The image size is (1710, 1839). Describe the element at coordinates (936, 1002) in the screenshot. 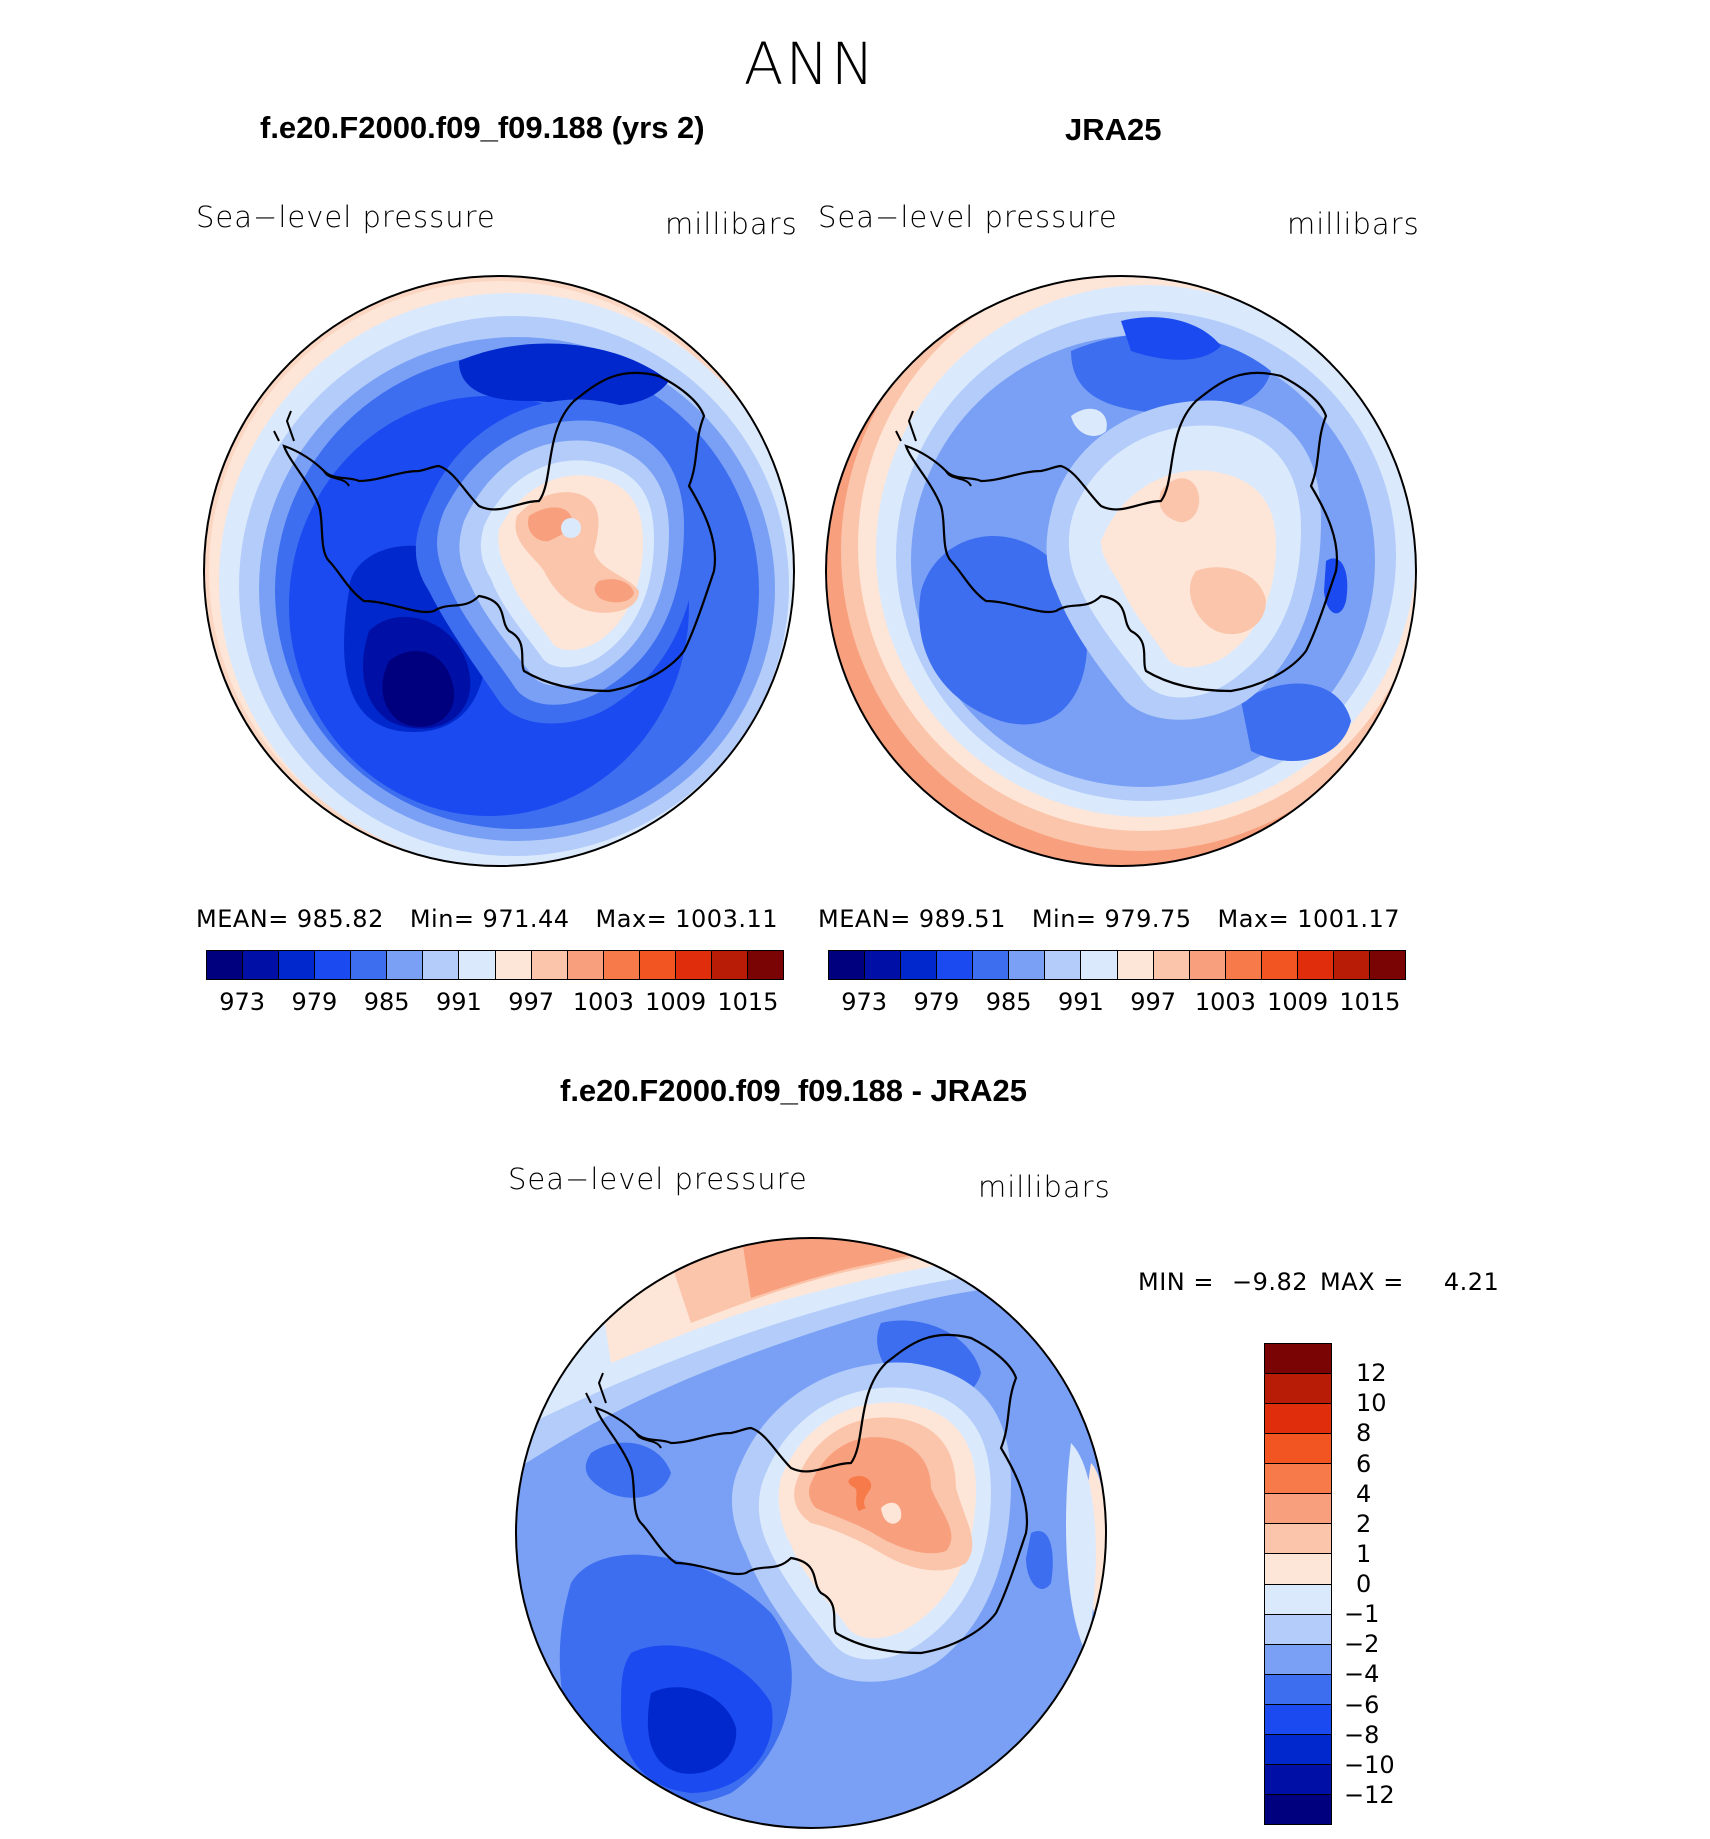

I see `panel2-colorbar-tick: 979` at that location.